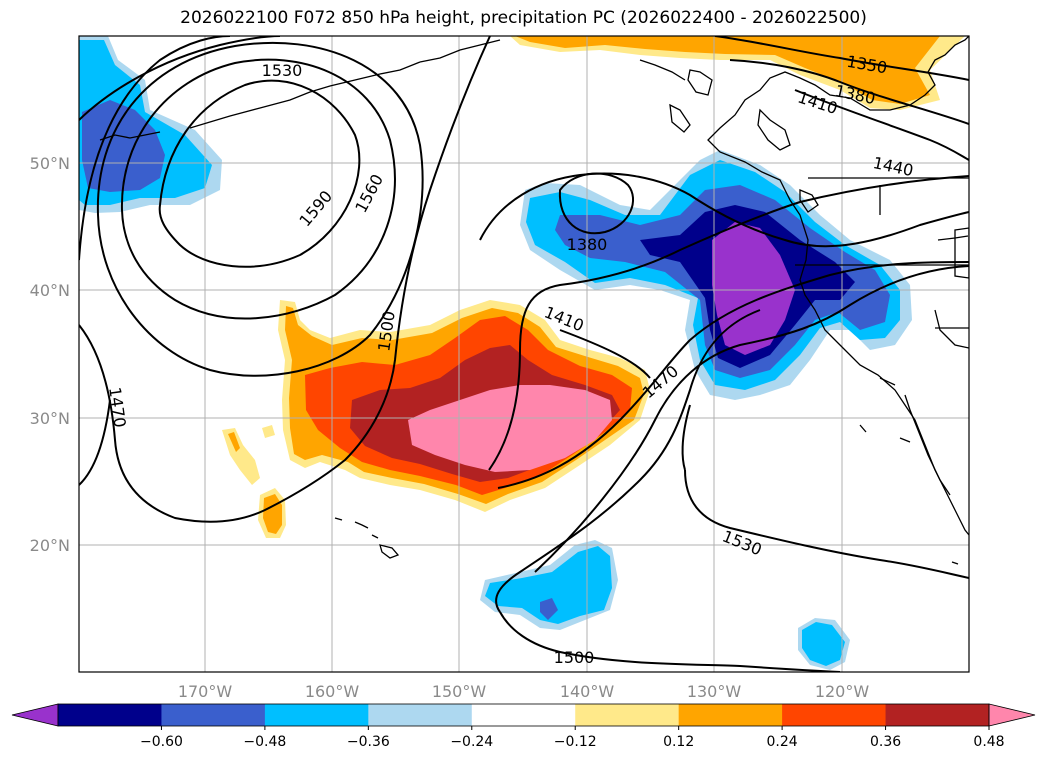  I want to click on lon-tick-label: 140°W, so click(587, 691).